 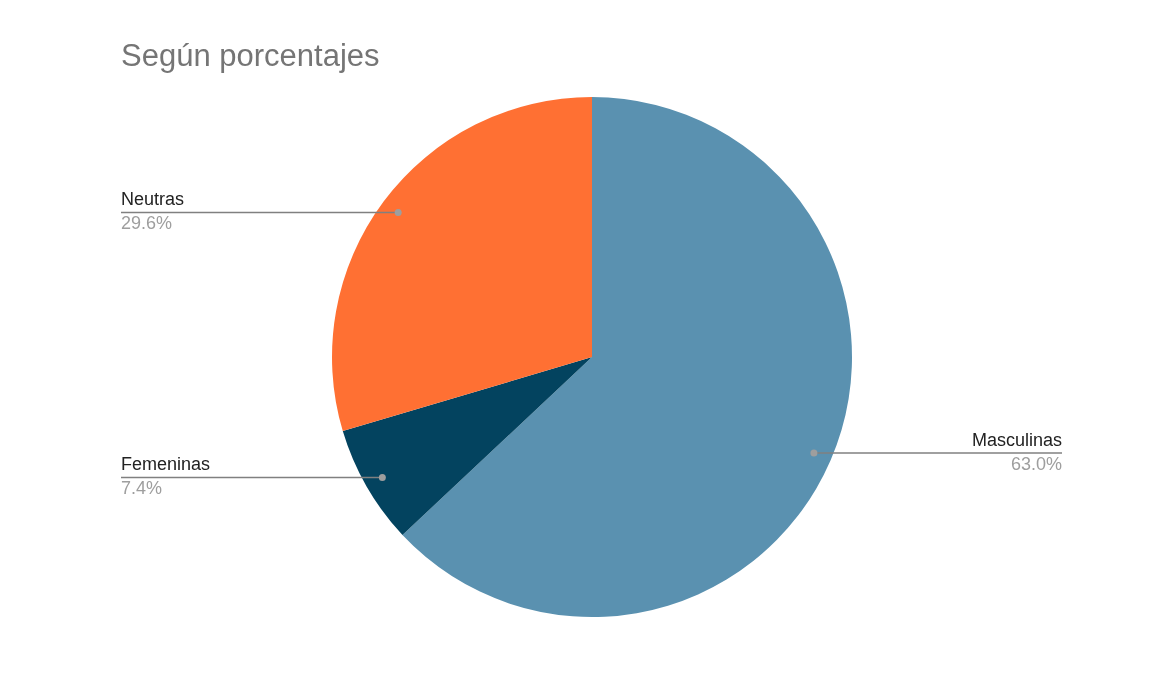 What do you see at coordinates (147, 223) in the screenshot?
I see `data-label: 29.6%` at bounding box center [147, 223].